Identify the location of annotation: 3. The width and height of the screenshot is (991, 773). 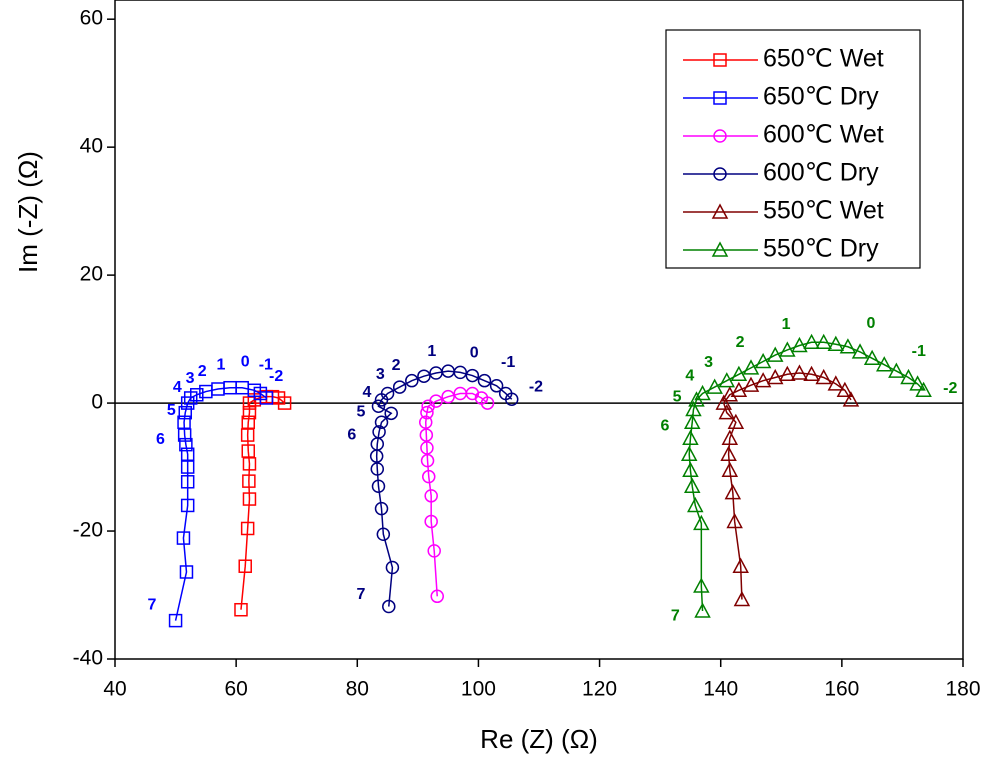
(380, 374).